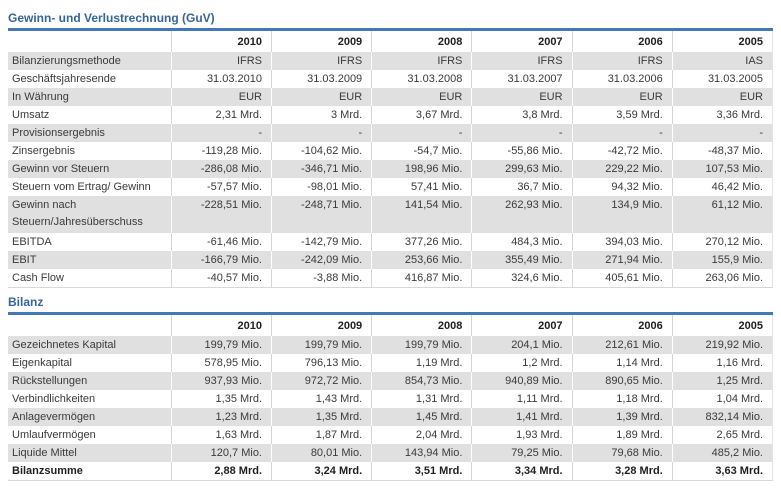 This screenshot has height=492, width=781. What do you see at coordinates (221, 417) in the screenshot?
I see `value-cell: 1,23 Mrd.` at bounding box center [221, 417].